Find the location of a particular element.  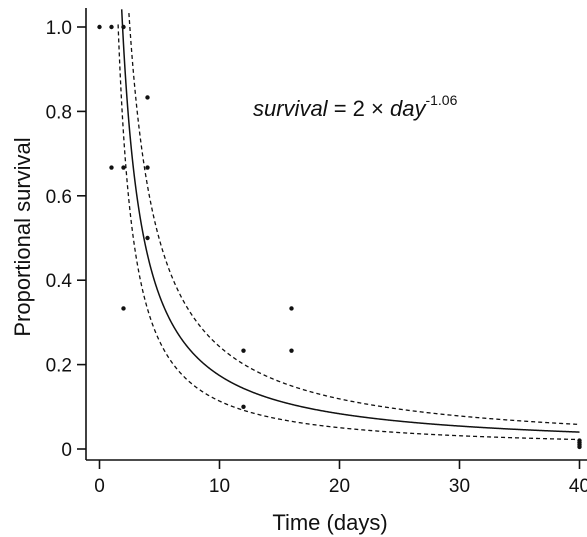

x-tick-label: 30 is located at coordinates (459, 486).